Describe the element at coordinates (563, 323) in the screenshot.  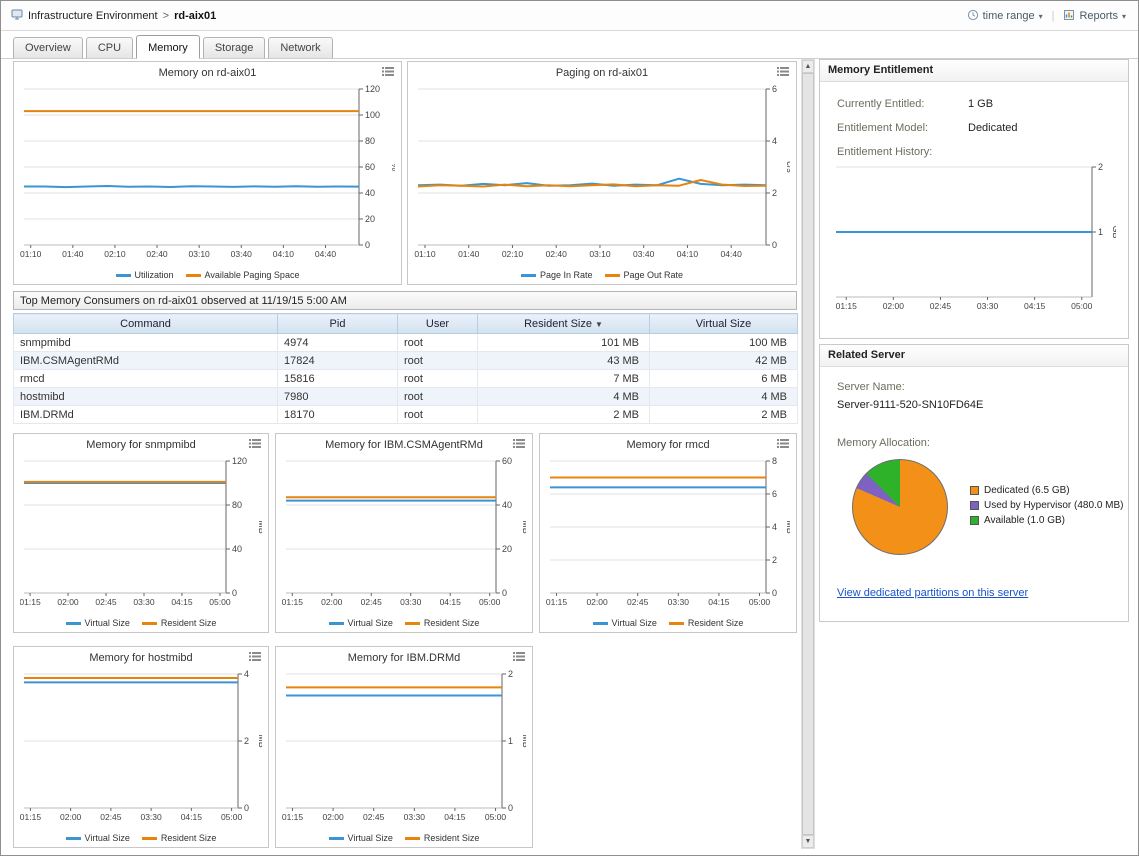
I see `column-header-resident-size: Resident Size ▼` at that location.